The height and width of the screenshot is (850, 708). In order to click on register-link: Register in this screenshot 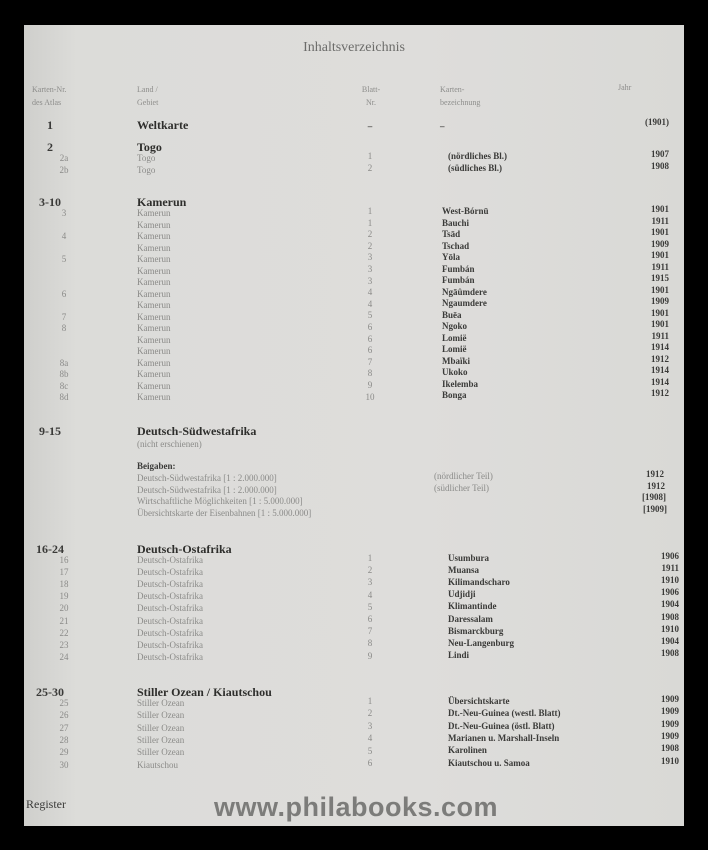, I will do `click(46, 804)`.